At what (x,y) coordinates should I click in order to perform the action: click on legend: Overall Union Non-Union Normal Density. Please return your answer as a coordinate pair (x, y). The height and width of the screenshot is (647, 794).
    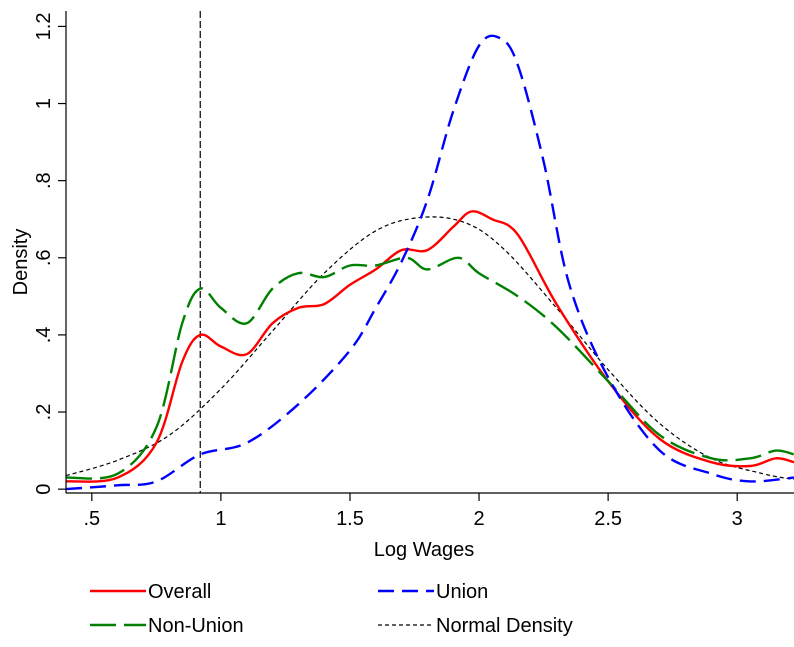
    Looking at the image, I should click on (331, 609).